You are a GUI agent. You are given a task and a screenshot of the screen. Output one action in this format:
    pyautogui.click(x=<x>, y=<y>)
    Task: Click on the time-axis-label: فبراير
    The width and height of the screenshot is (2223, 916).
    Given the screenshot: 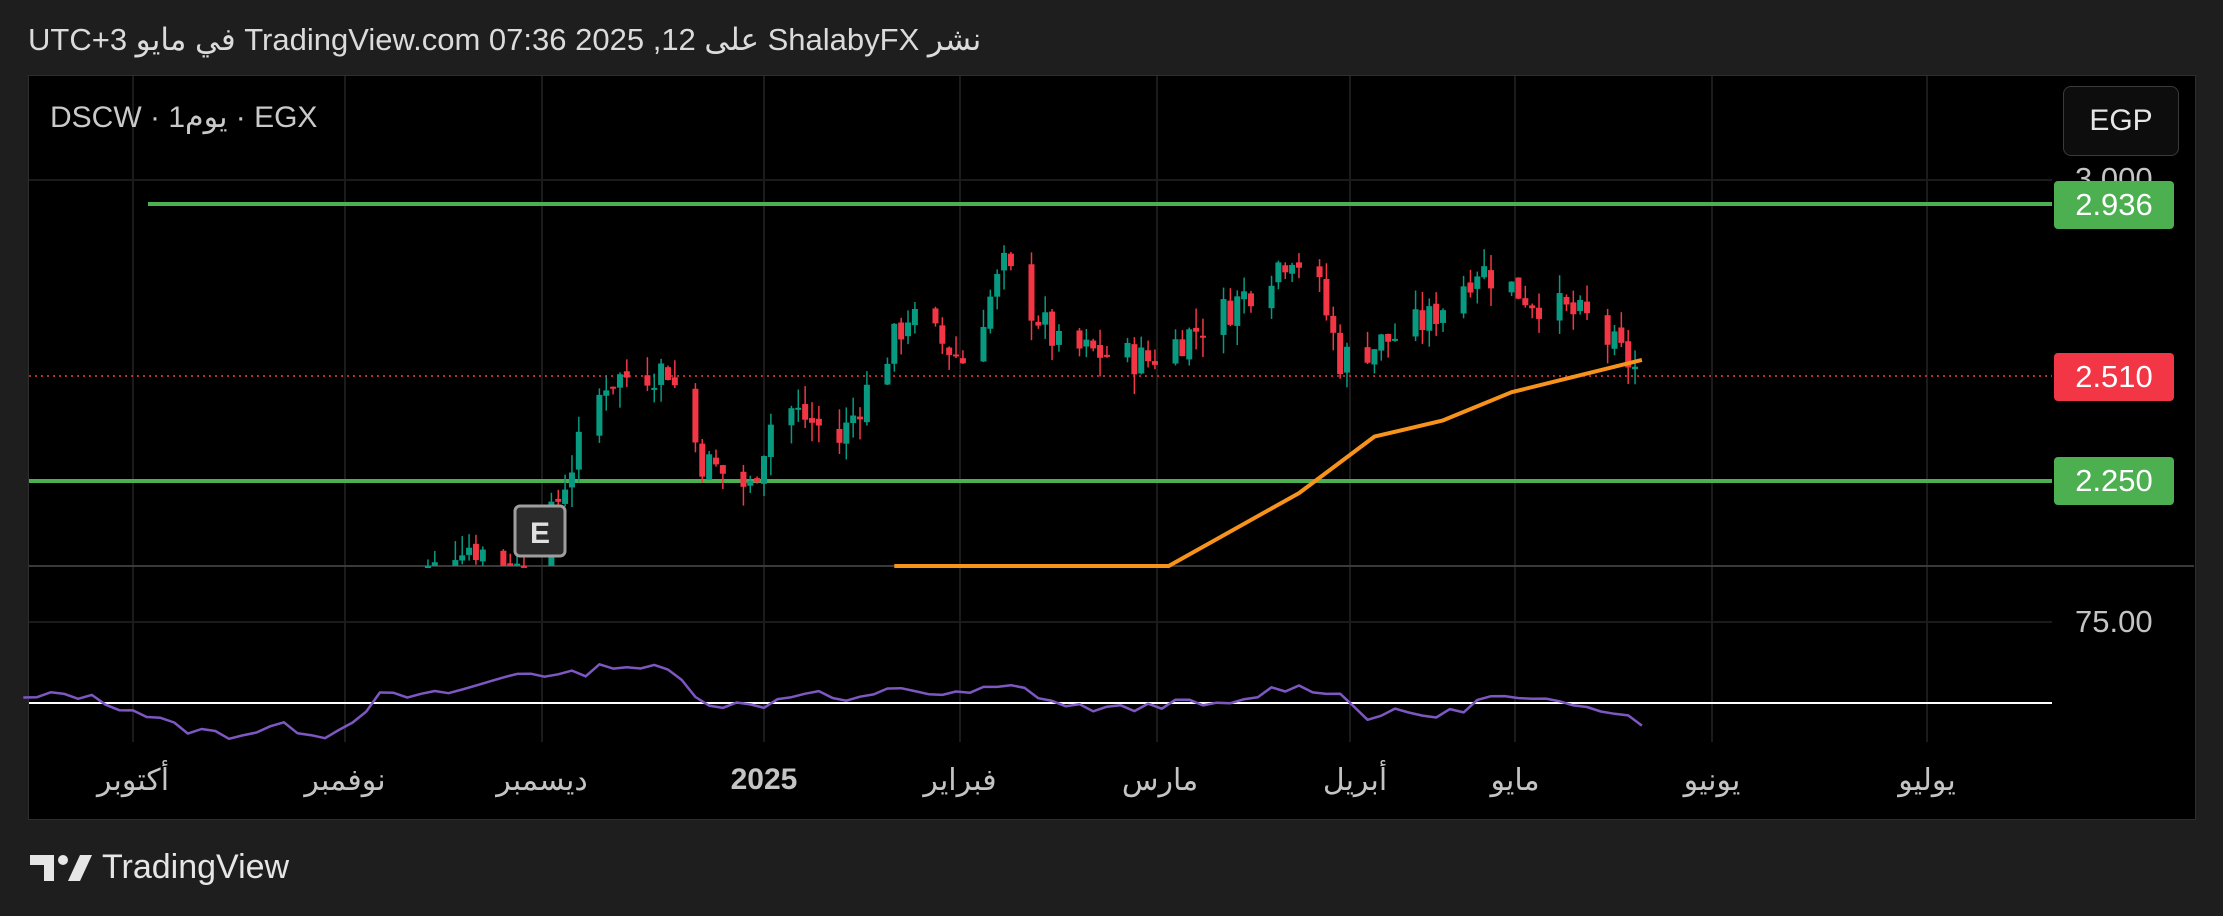 What is the action you would take?
    pyautogui.click(x=960, y=780)
    